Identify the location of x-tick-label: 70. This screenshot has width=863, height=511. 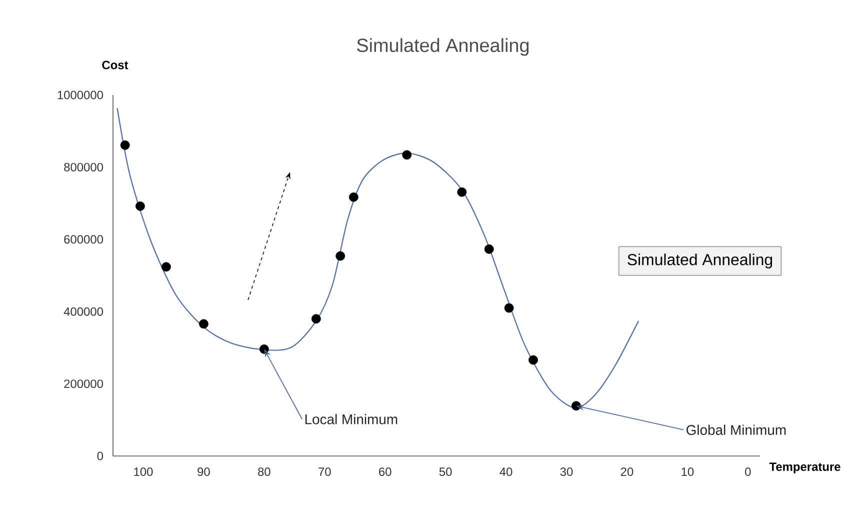
(324, 472).